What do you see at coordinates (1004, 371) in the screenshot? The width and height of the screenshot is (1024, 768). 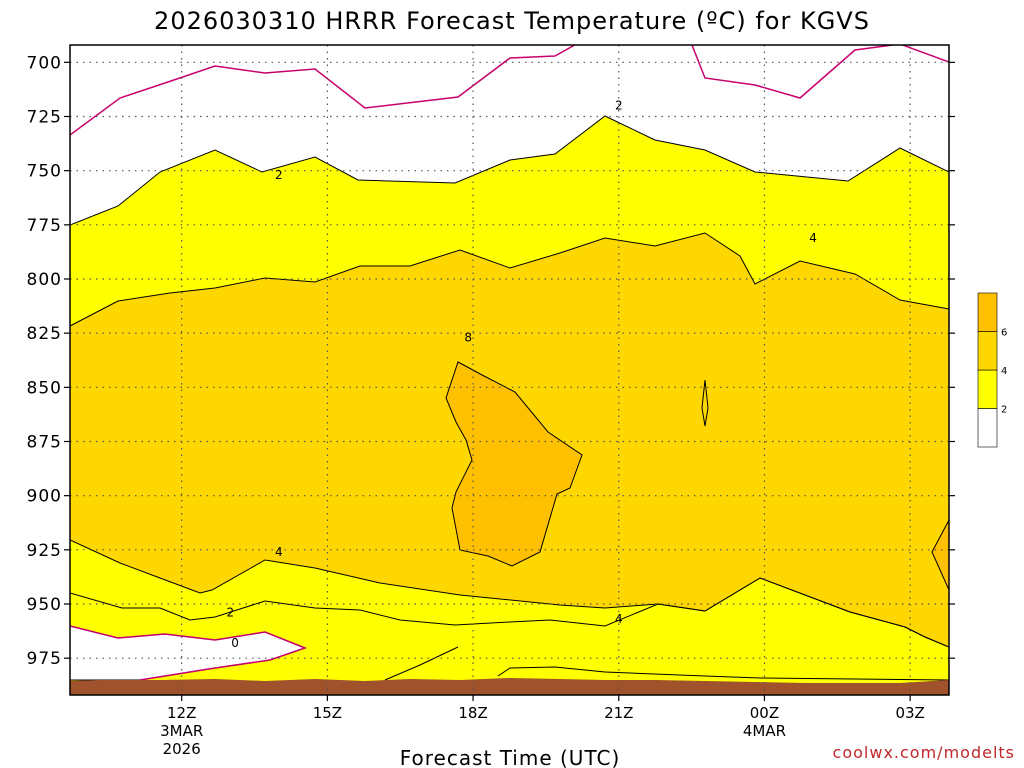 I see `colorbar-tick-label: 4` at bounding box center [1004, 371].